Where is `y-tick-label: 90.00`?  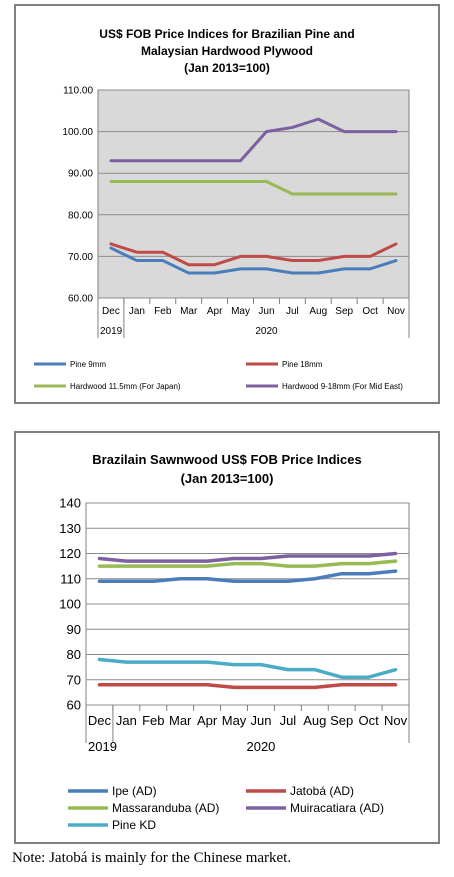 y-tick-label: 90.00 is located at coordinates (80, 174).